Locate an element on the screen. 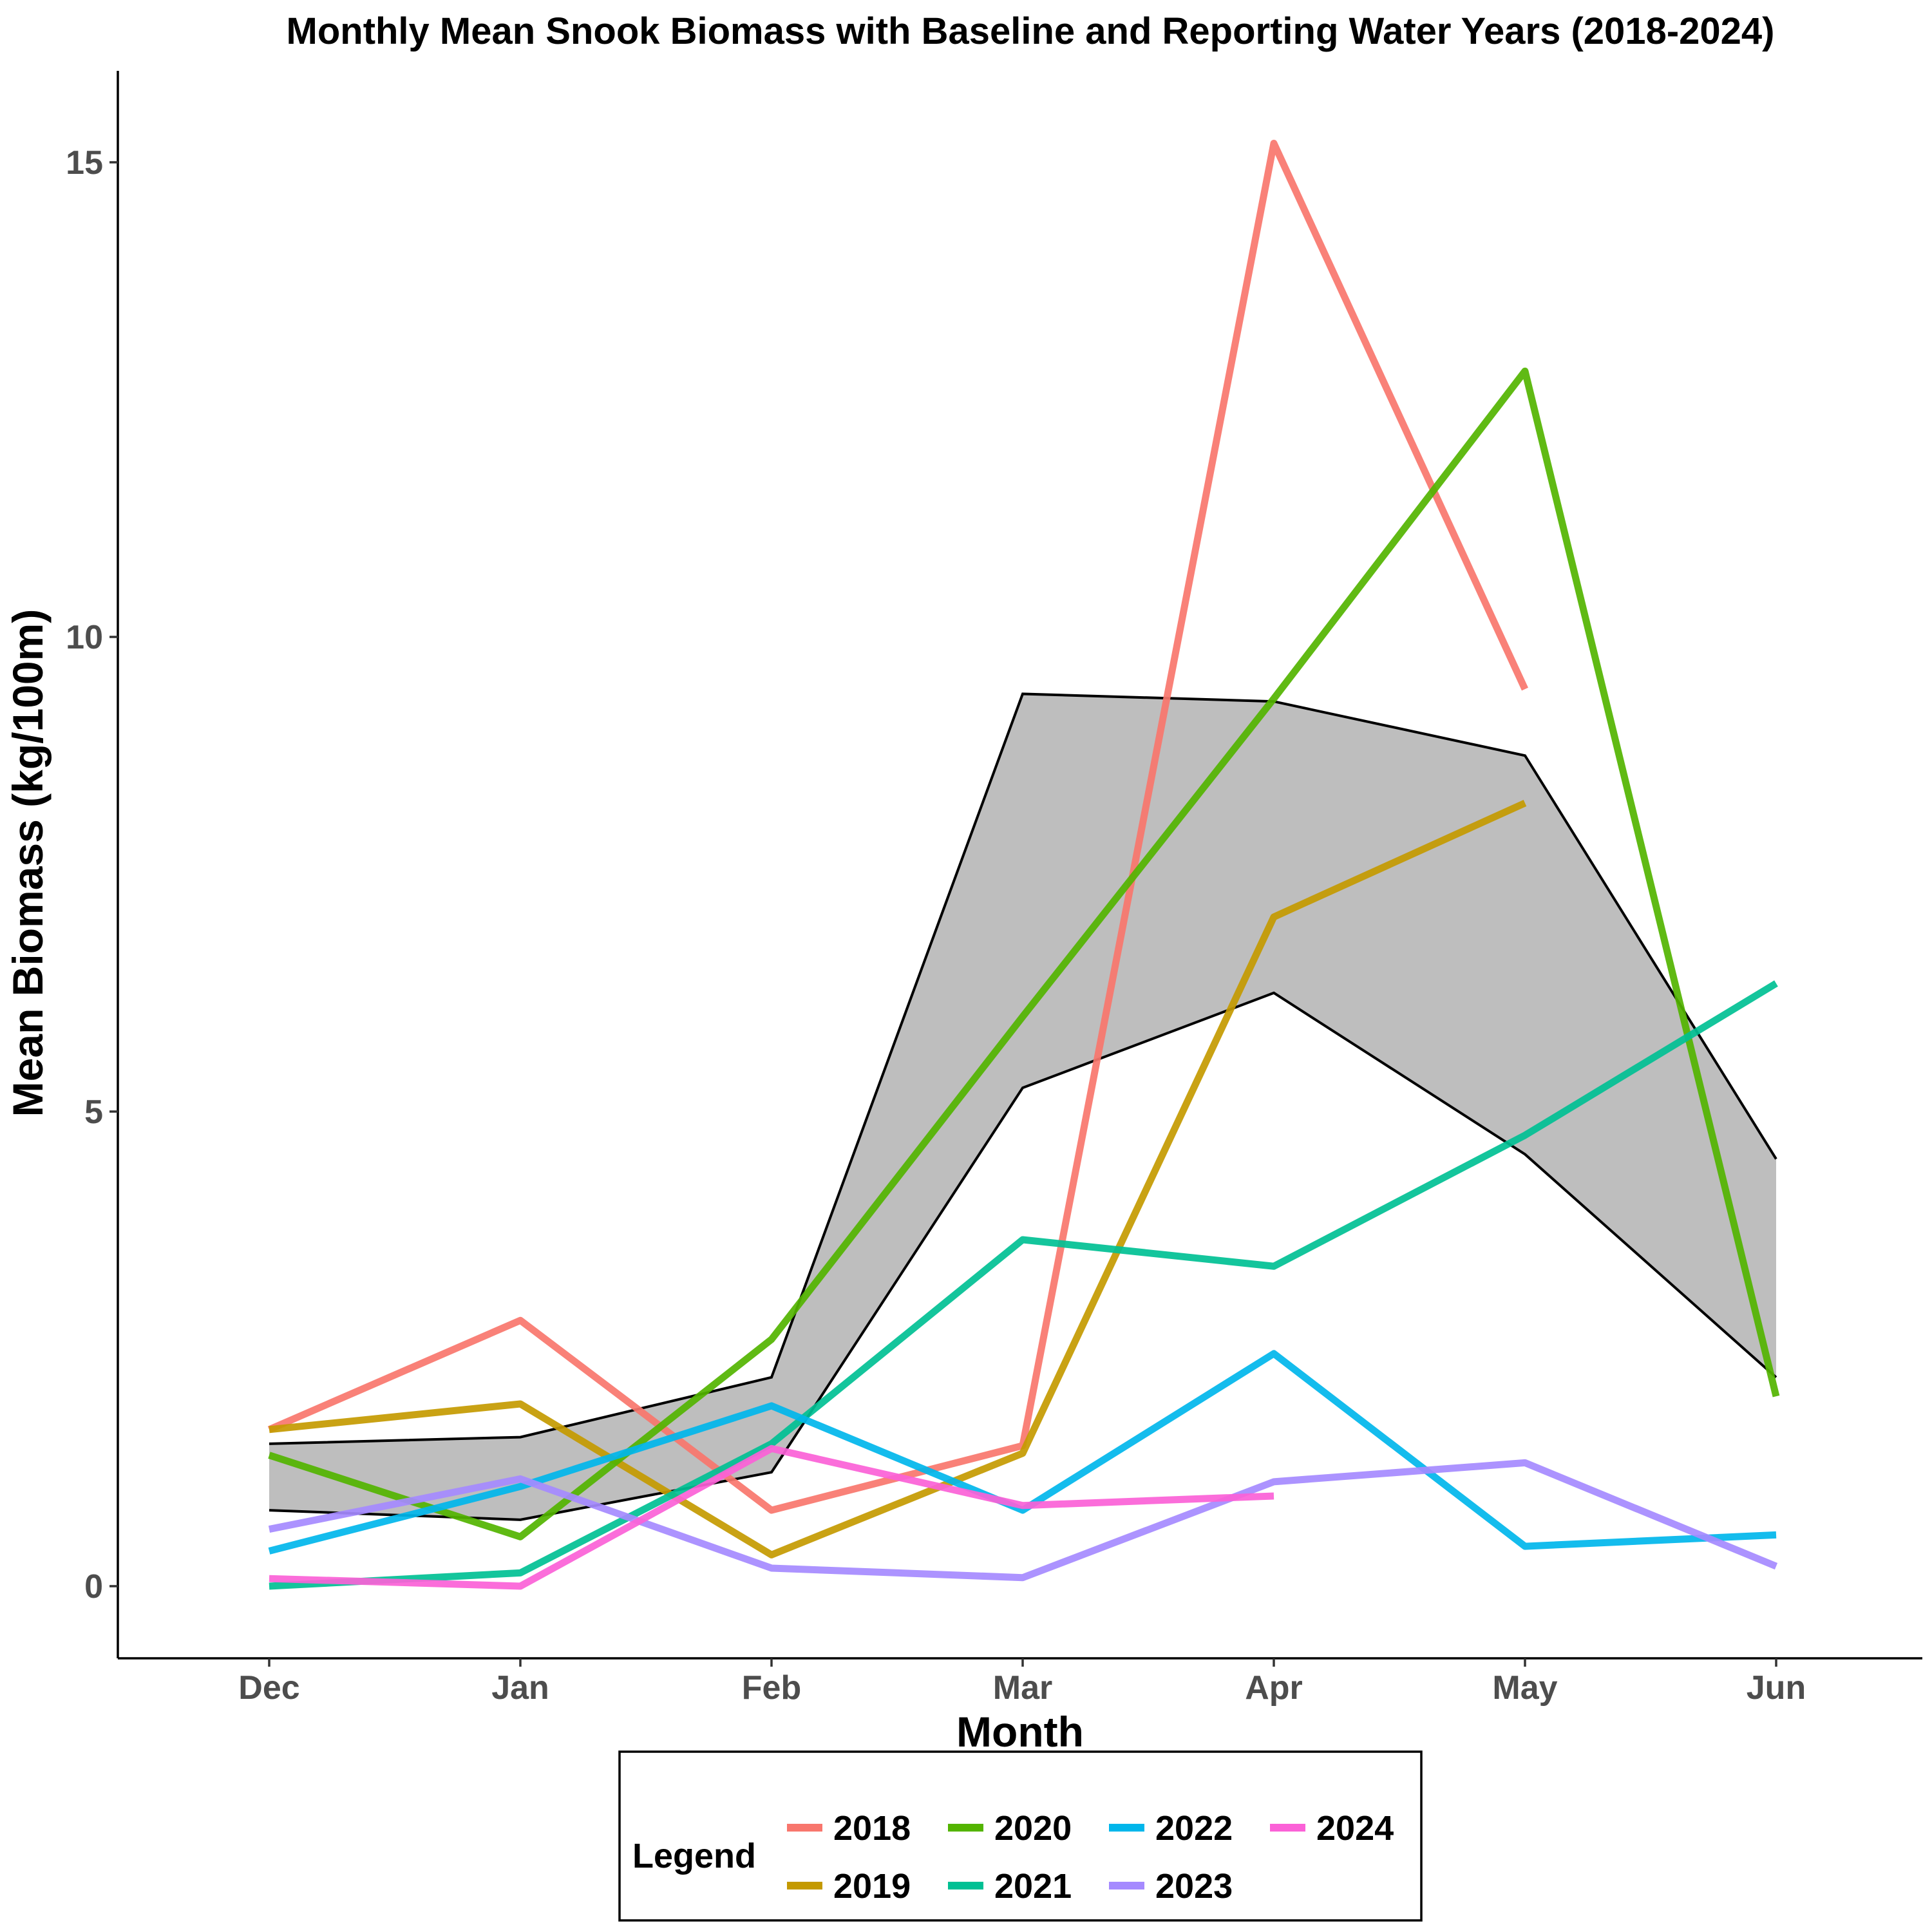  legend-title: Legend is located at coordinates (694, 1856).